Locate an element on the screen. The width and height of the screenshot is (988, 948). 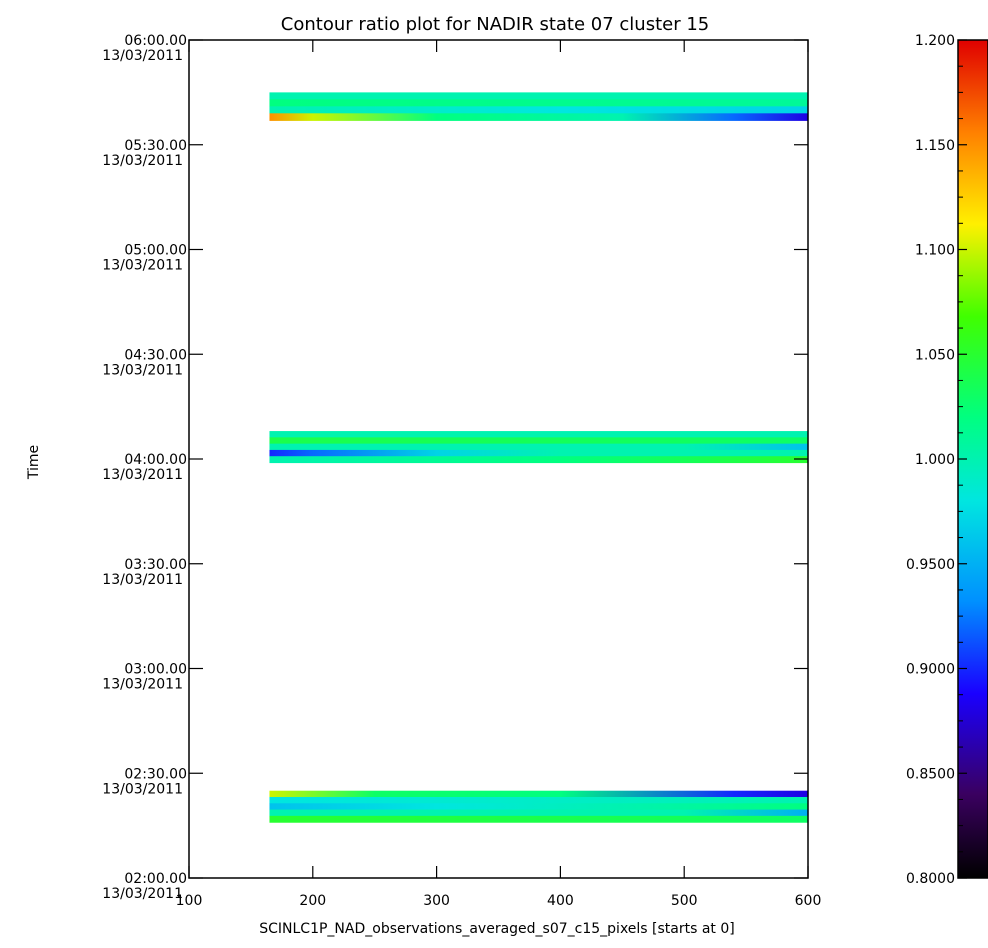
x-tick-label: 100 is located at coordinates (189, 901).